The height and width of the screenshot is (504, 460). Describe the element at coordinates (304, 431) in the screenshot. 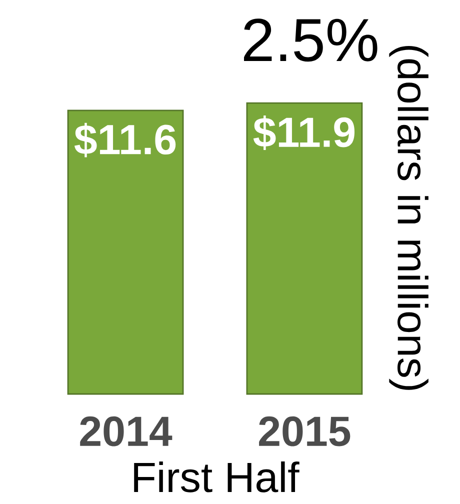

I see `x-tick-label: 2015` at that location.